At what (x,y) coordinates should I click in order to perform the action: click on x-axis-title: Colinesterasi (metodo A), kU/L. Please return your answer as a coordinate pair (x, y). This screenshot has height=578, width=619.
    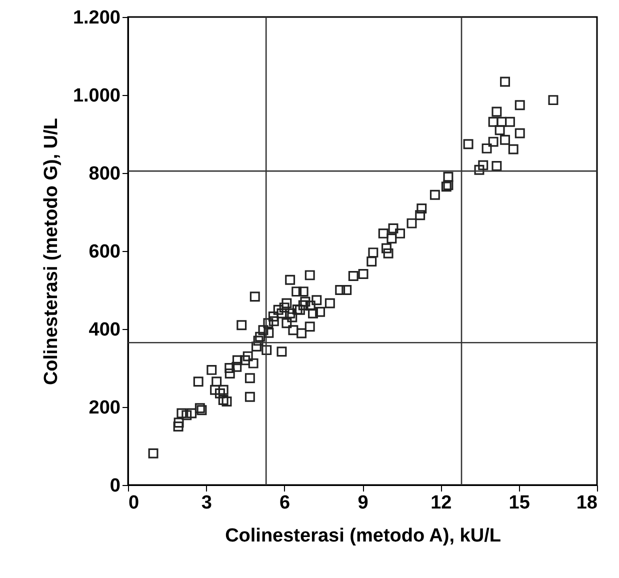
    Looking at the image, I should click on (363, 536).